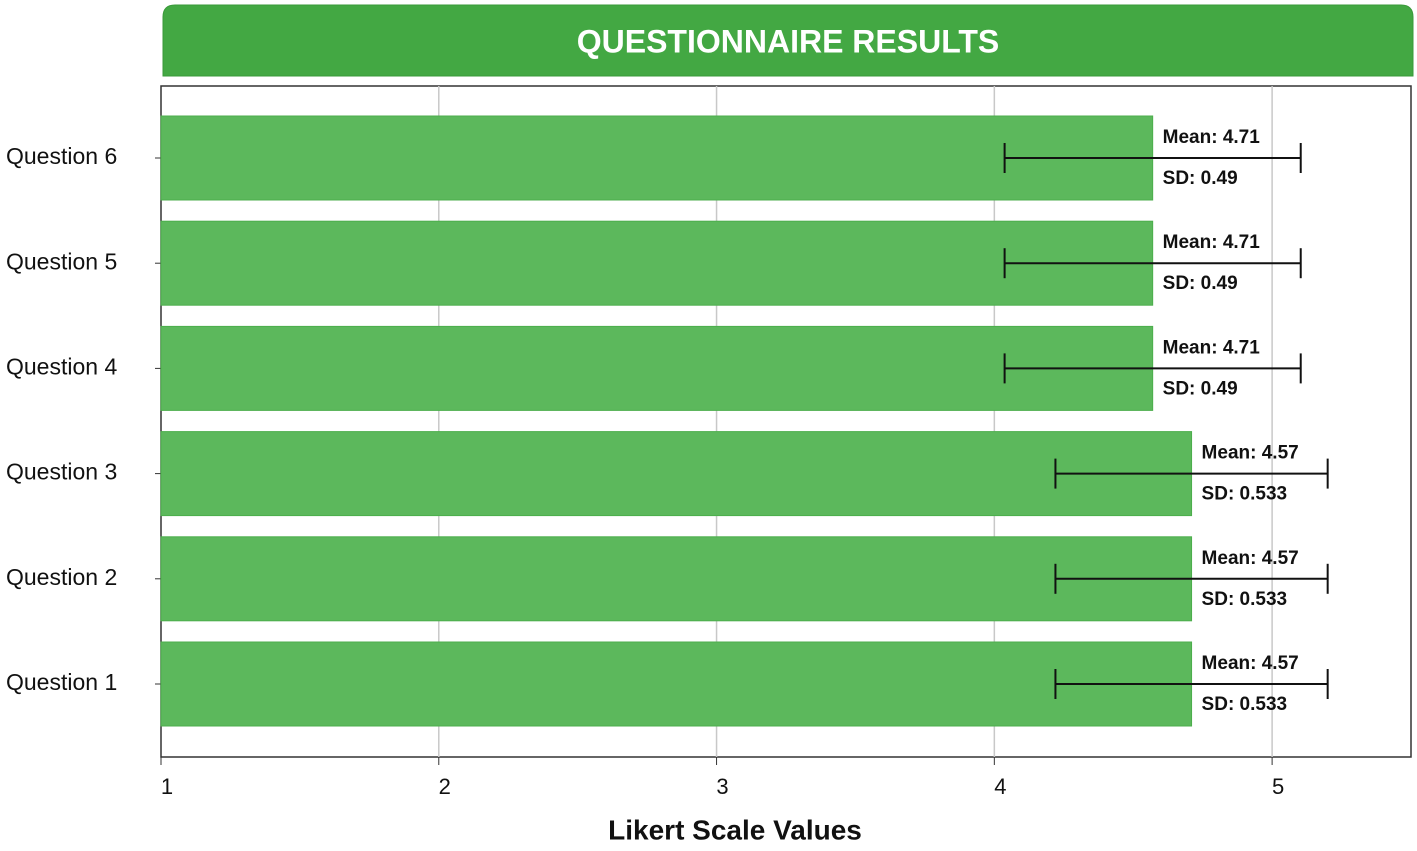 The image size is (1417, 851). I want to click on x-tick-label: 3, so click(722, 786).